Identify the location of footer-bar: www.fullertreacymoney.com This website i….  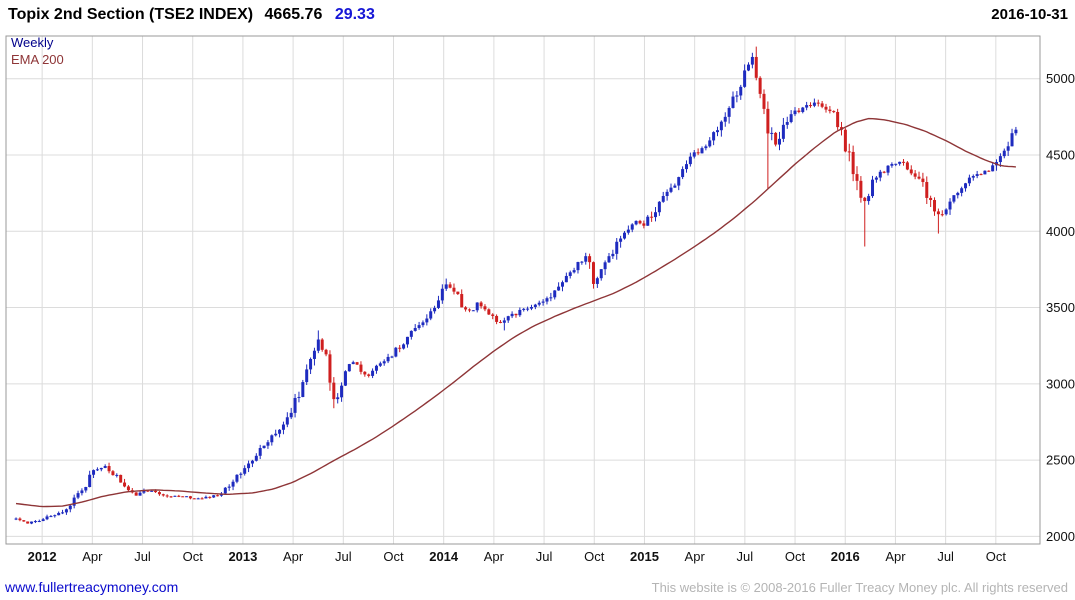
(537, 587).